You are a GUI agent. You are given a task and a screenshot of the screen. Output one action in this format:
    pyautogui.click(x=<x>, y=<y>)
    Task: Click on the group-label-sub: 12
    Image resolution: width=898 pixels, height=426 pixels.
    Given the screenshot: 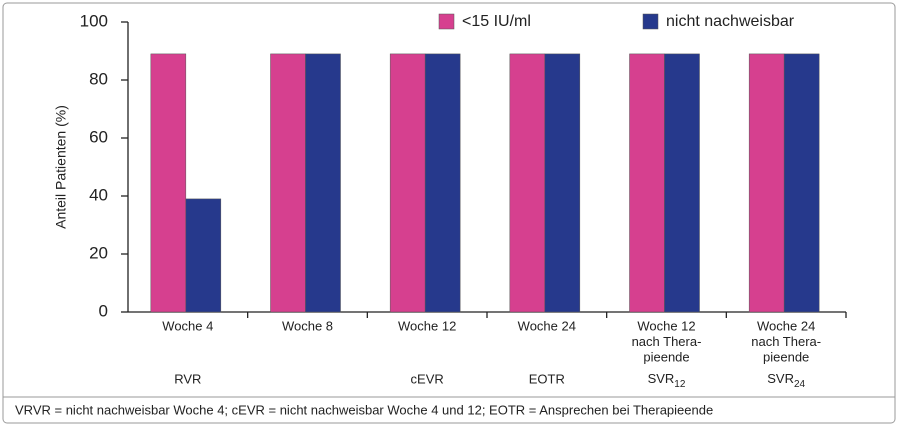 What is the action you would take?
    pyautogui.click(x=680, y=384)
    